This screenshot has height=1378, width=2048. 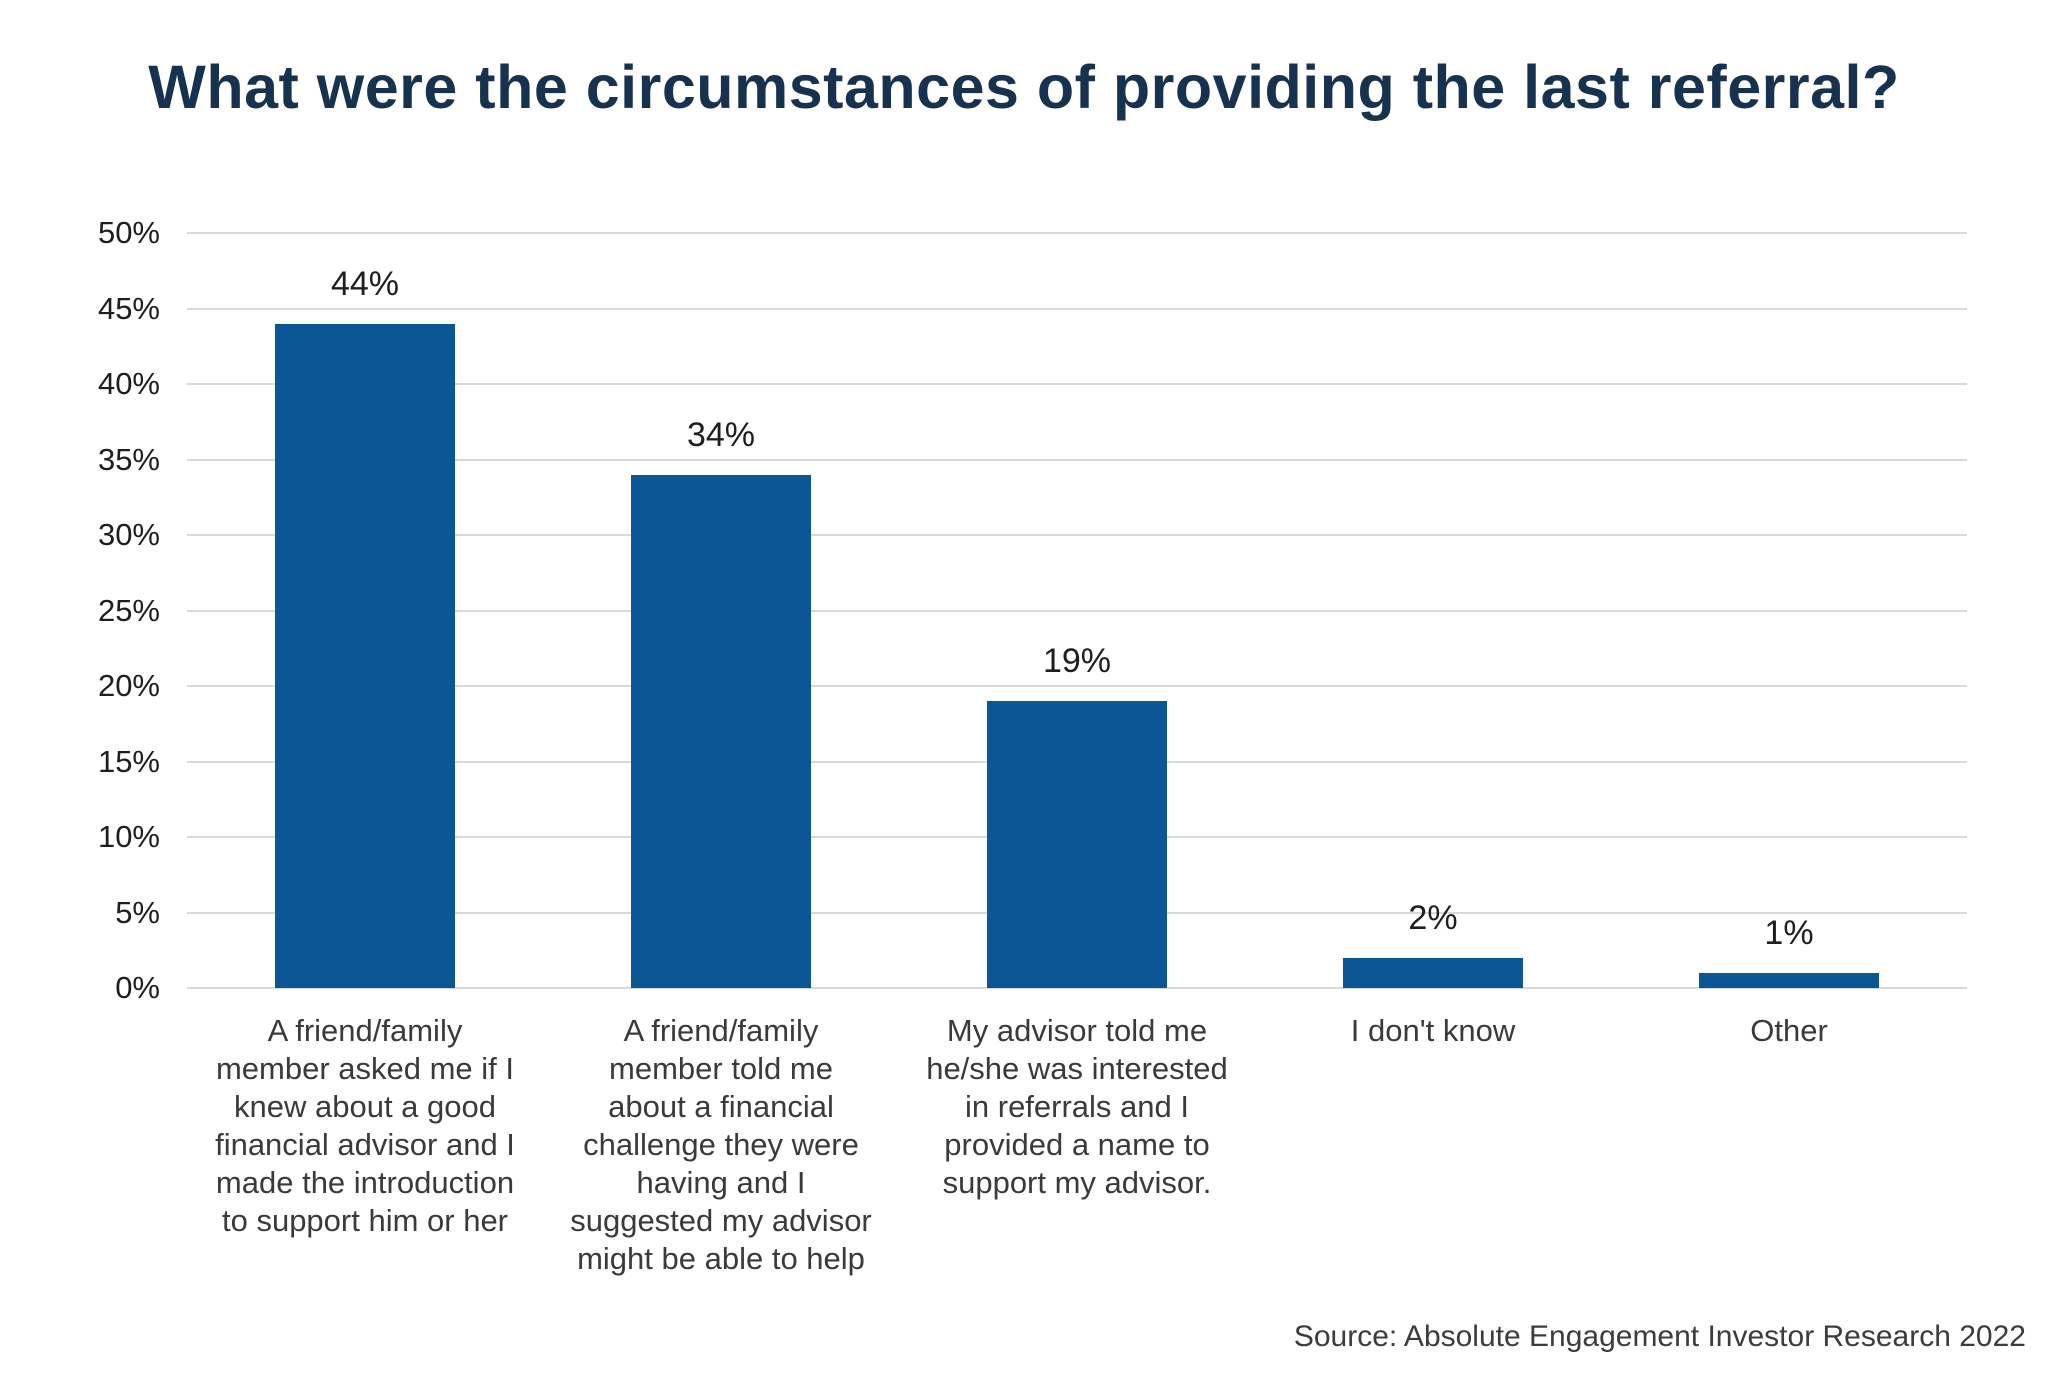 I want to click on bar-value-label: 44%, so click(x=365, y=284).